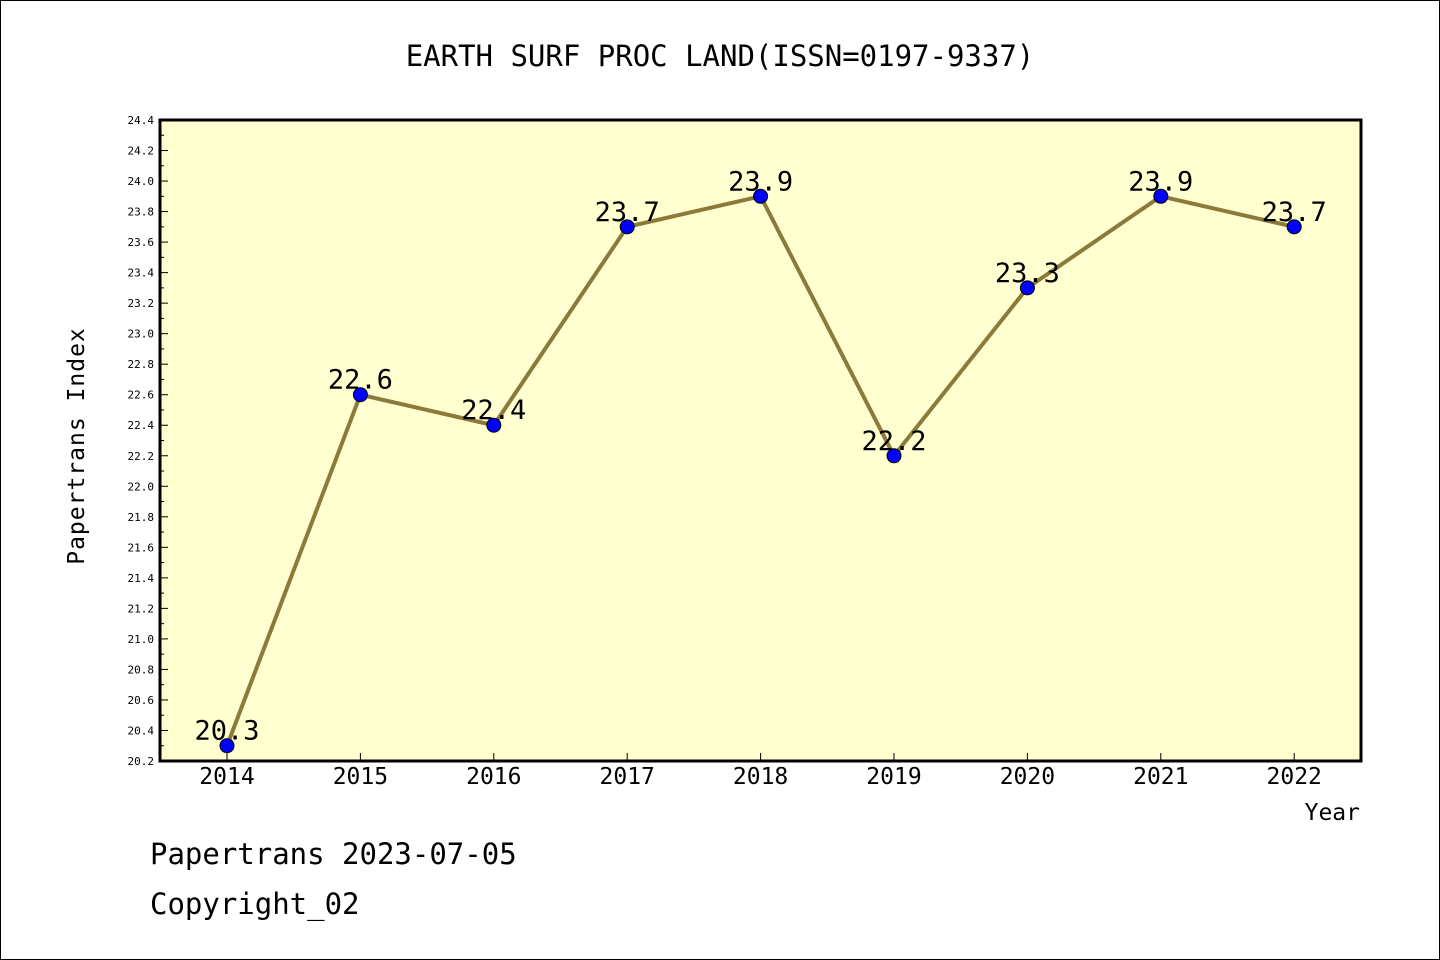  Describe the element at coordinates (1294, 777) in the screenshot. I see `x-tick-label: 2022` at that location.